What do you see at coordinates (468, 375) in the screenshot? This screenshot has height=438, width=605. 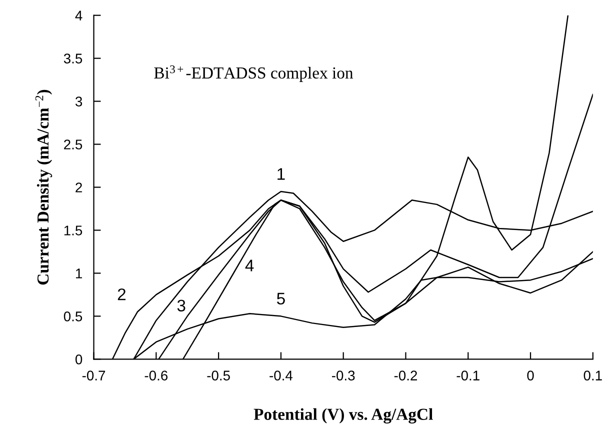 I see `x-tick-label: -0.1` at bounding box center [468, 375].